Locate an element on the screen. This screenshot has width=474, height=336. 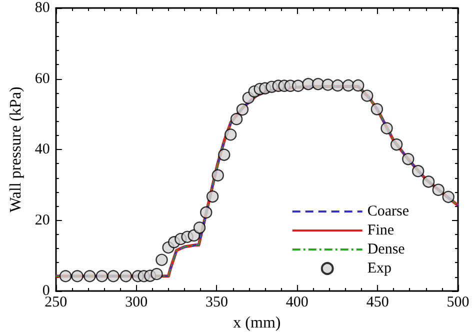
y-axis-title: Wall pressure (kPa) is located at coordinates (16, 149).